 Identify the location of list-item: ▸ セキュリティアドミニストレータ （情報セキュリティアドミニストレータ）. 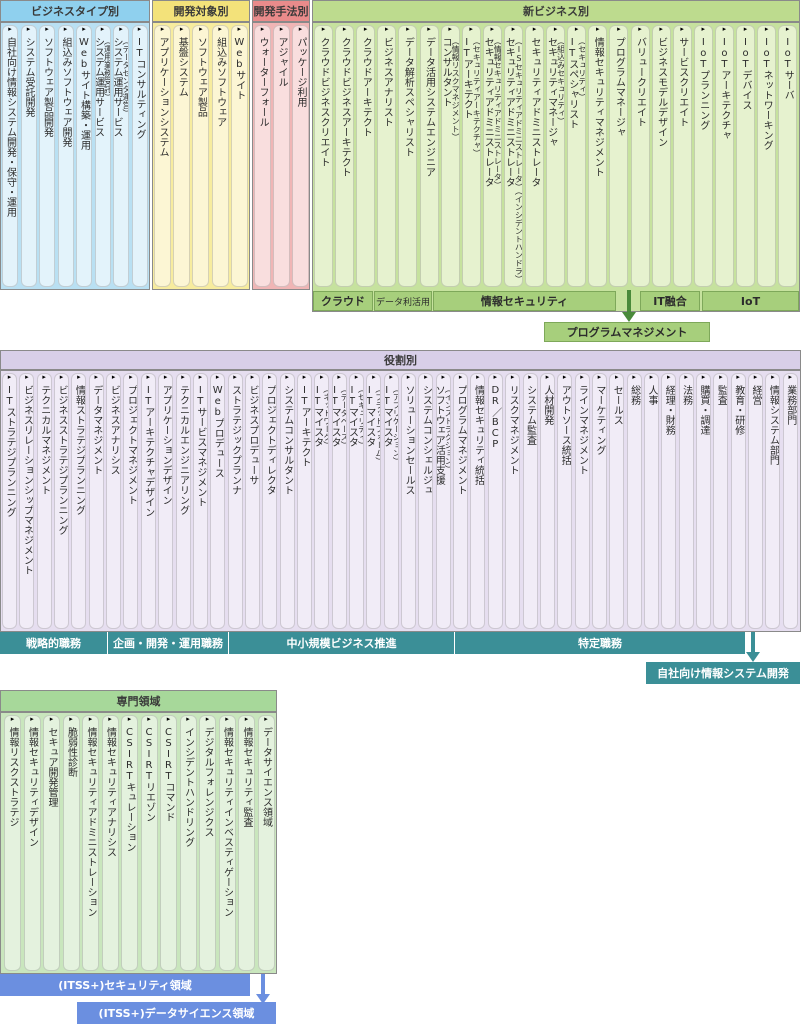
(492, 156).